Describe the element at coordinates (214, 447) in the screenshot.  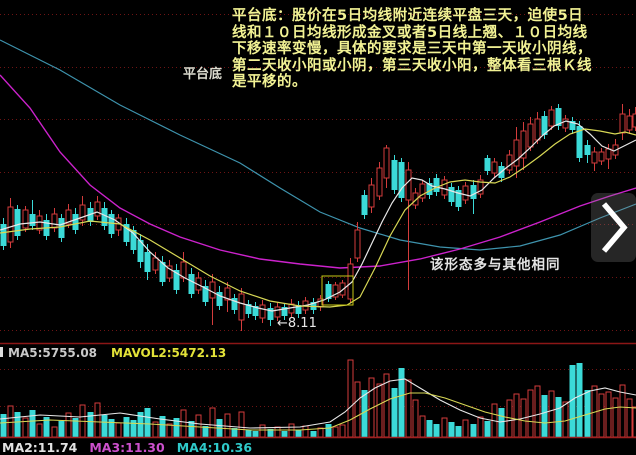
I see `ma4-value: MA4:10.36` at that location.